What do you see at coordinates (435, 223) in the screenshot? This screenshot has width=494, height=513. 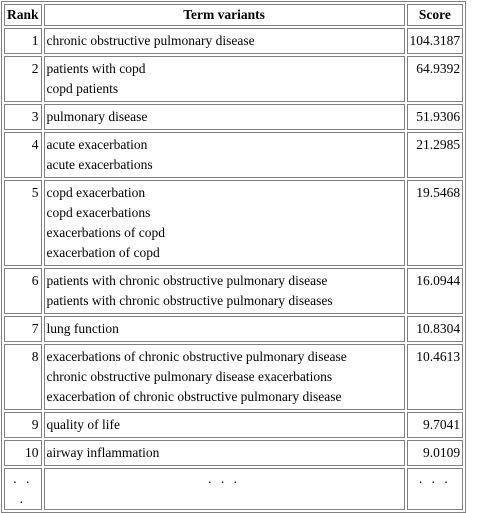 I see `score-cell: 19.5468` at bounding box center [435, 223].